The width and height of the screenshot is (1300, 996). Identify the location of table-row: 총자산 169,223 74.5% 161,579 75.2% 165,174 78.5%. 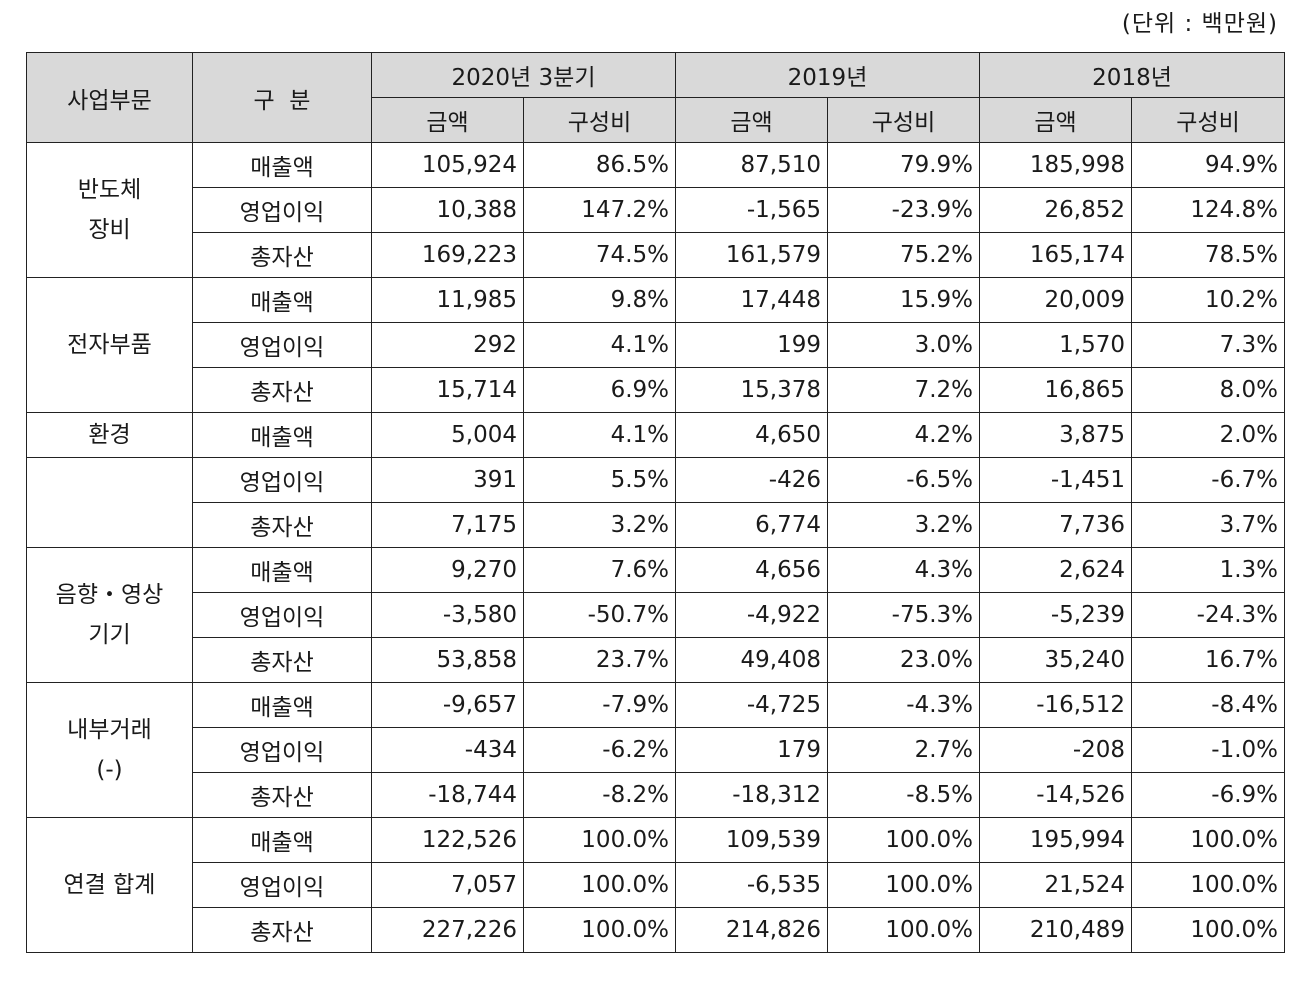
(656, 255).